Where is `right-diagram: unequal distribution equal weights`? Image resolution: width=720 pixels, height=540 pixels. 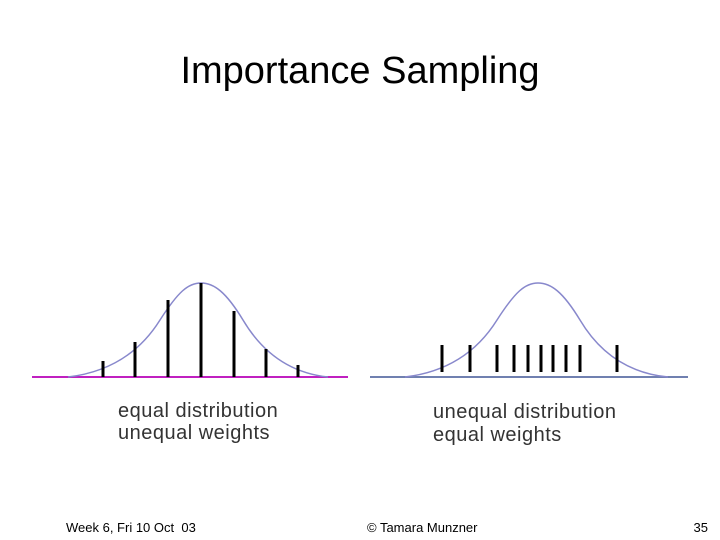 right-diagram: unequal distribution equal weights is located at coordinates (529, 364).